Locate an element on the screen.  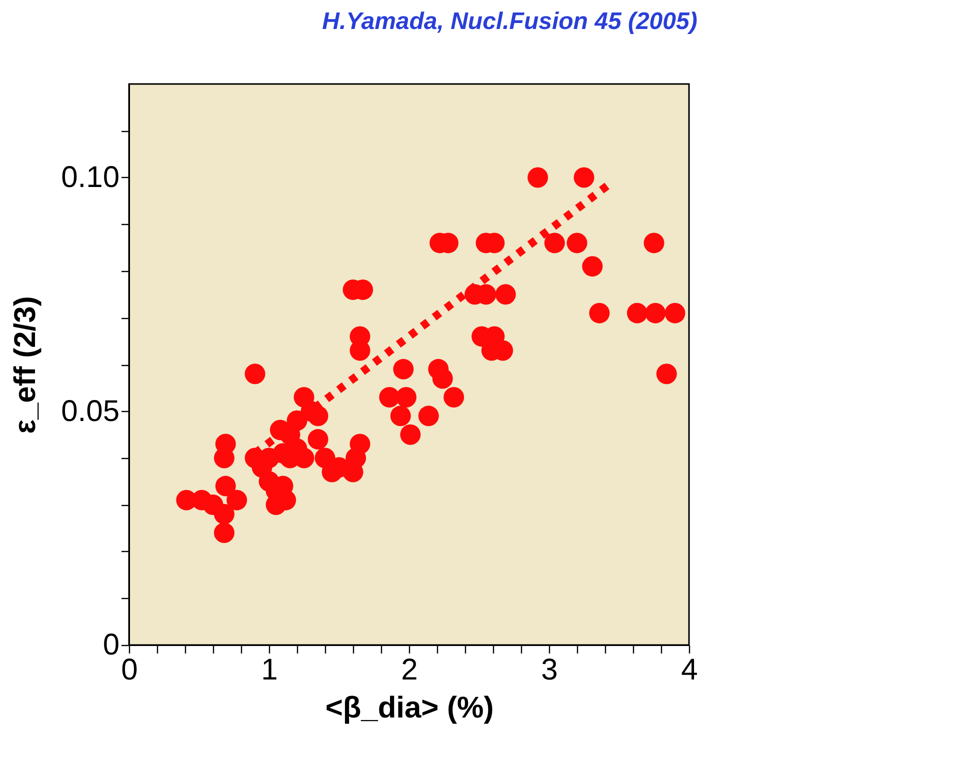
y-tick-label: 0.05 is located at coordinates (90, 411).